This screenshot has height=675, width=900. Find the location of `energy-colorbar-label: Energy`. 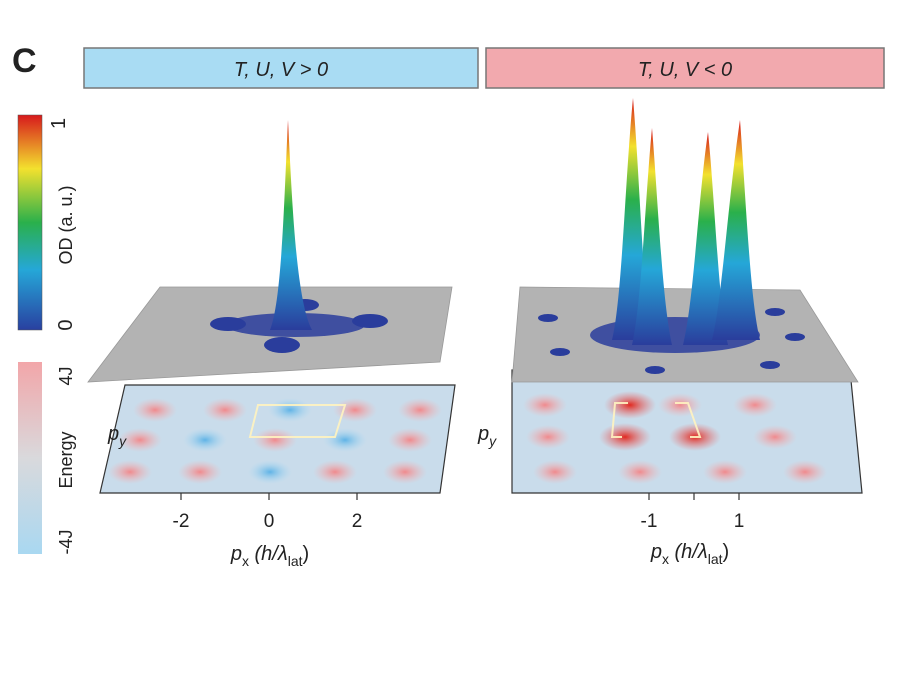

energy-colorbar-label: Energy is located at coordinates (66, 459).